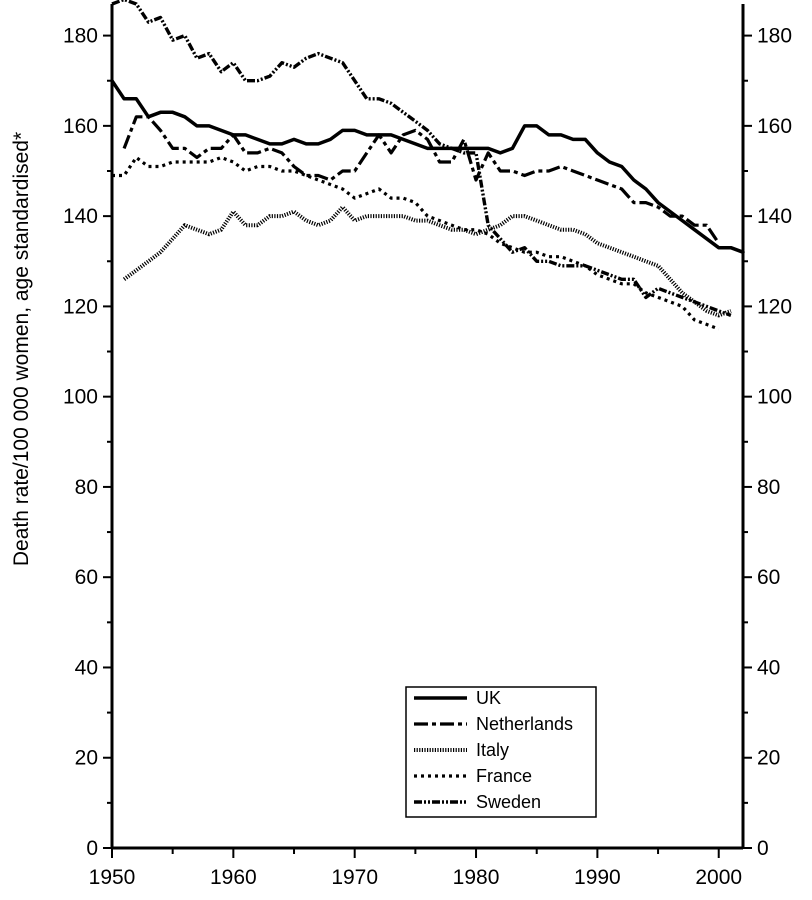 Image resolution: width=812 pixels, height=900 pixels. Describe the element at coordinates (774, 126) in the screenshot. I see `y-tick-label-right: 160` at that location.